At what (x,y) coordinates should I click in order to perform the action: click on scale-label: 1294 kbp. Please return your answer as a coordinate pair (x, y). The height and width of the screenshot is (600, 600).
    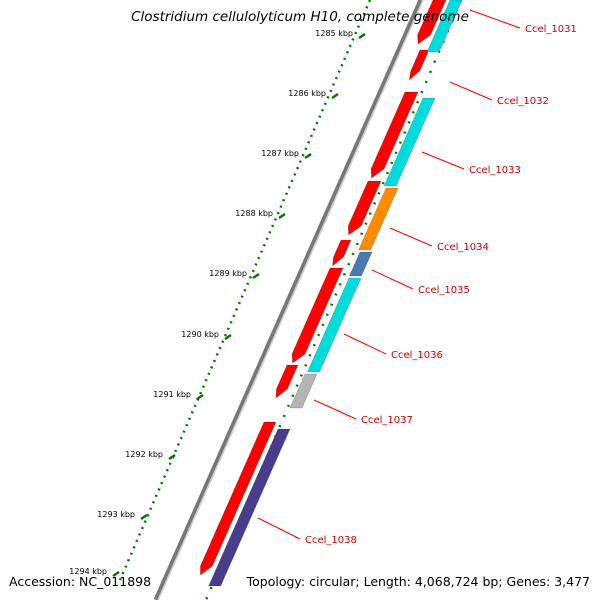
    Looking at the image, I should click on (88, 571).